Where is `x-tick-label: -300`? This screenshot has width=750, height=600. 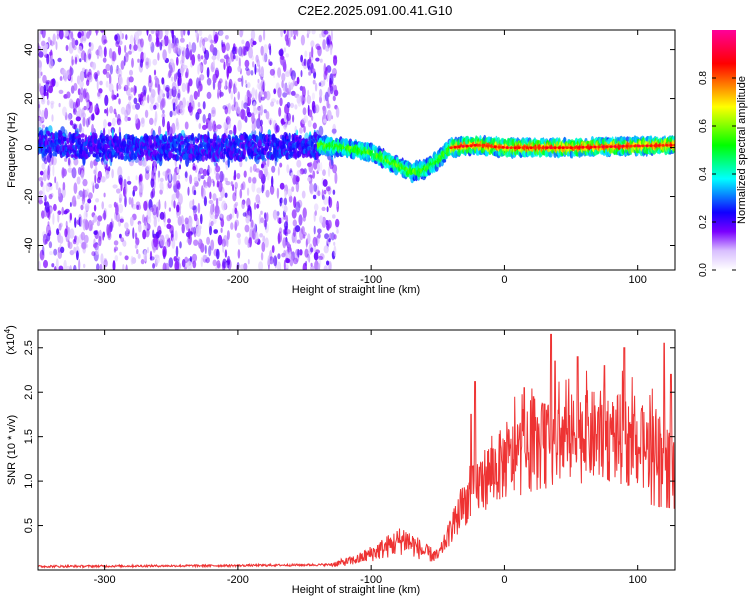
x-tick-label: -300 is located at coordinates (105, 280).